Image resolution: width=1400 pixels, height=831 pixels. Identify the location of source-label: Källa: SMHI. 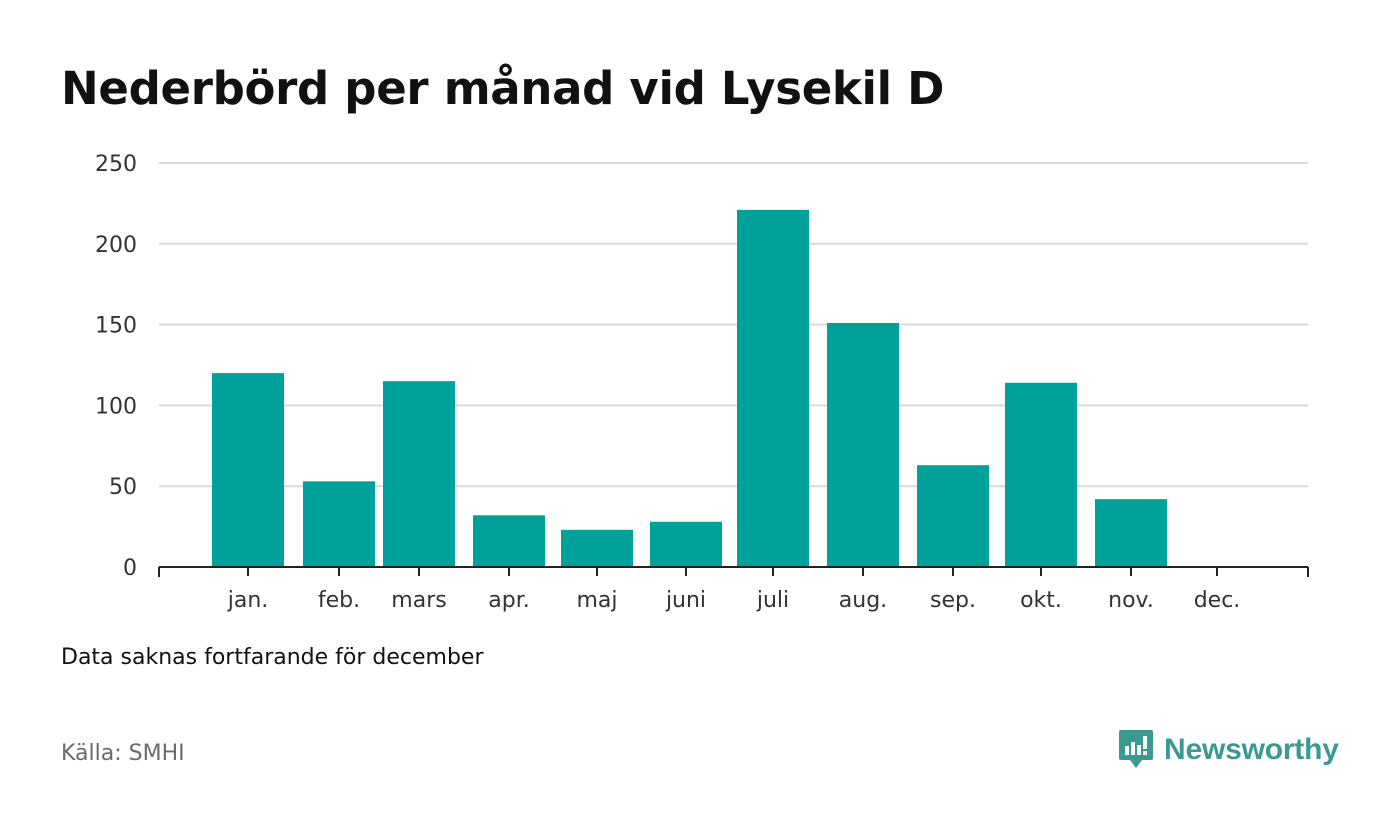
(123, 753).